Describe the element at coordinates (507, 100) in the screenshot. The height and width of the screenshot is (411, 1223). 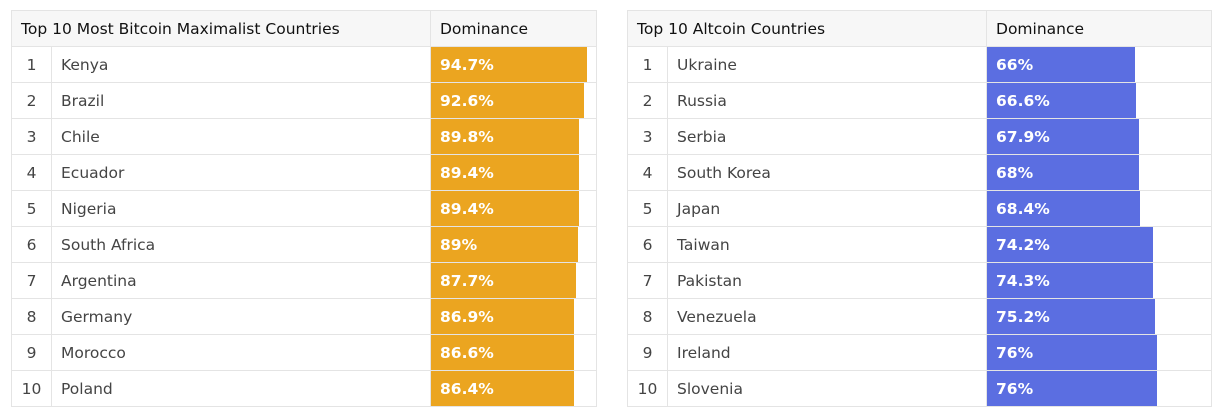
I see `dominance-bar: 92.6%` at that location.